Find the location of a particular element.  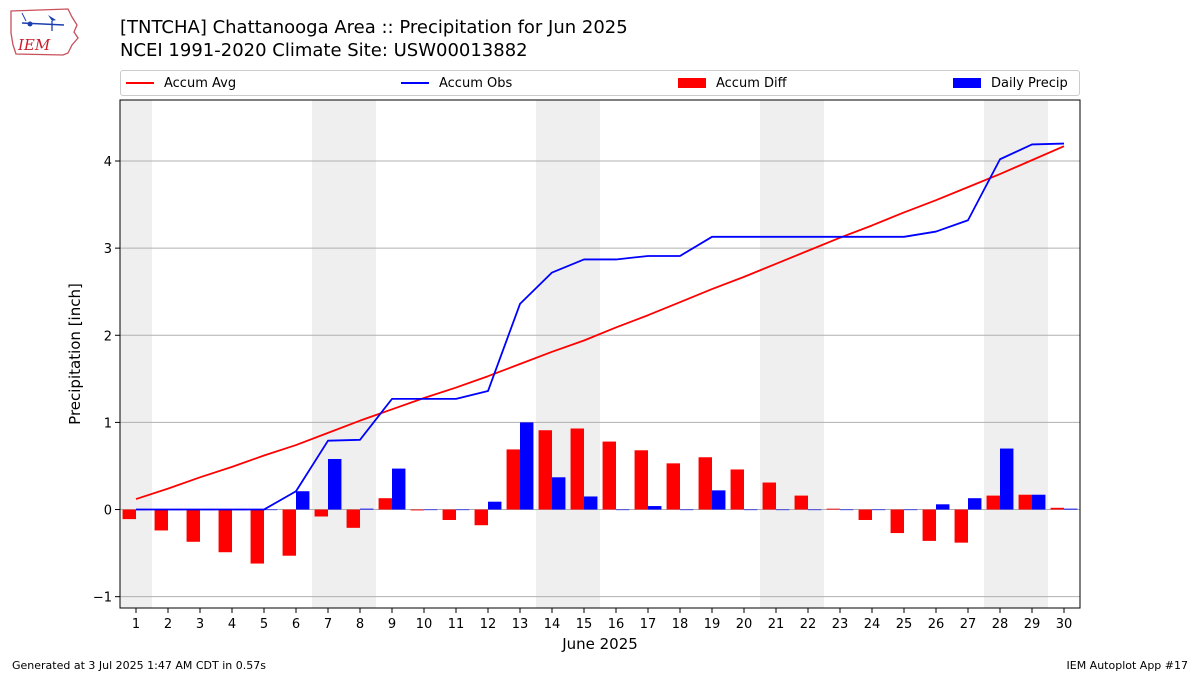

x-tick-label: 21 is located at coordinates (776, 624).